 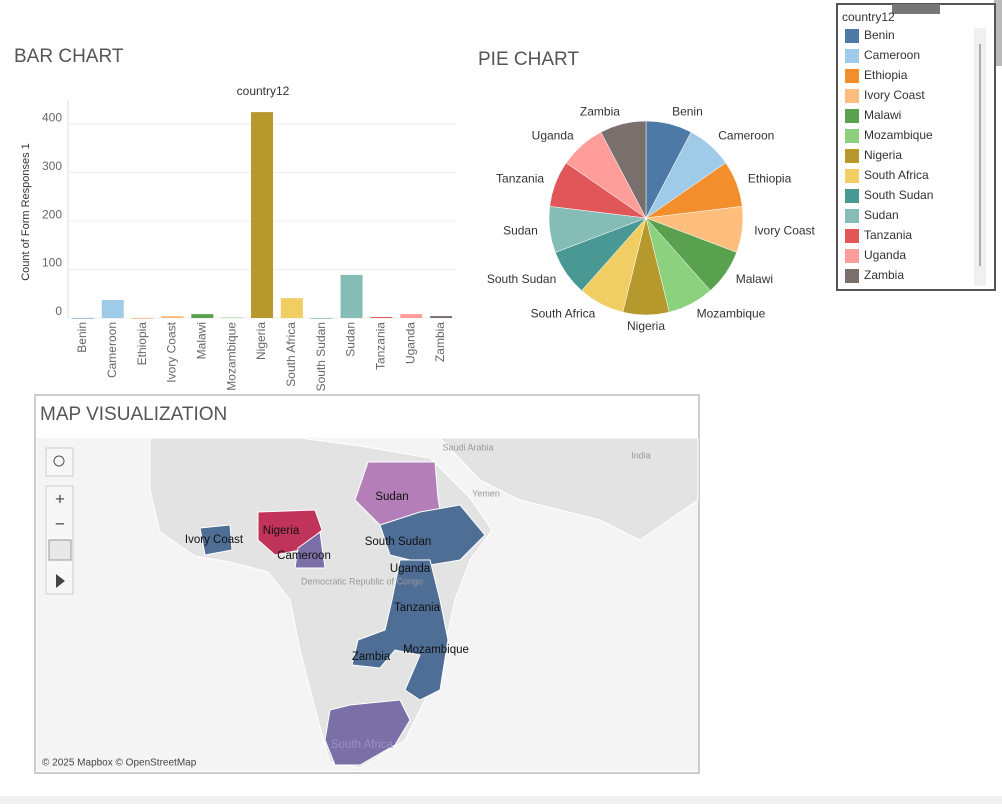 What do you see at coordinates (26, 212) in the screenshot?
I see `y-axis-label: Count of Form Responses 1` at bounding box center [26, 212].